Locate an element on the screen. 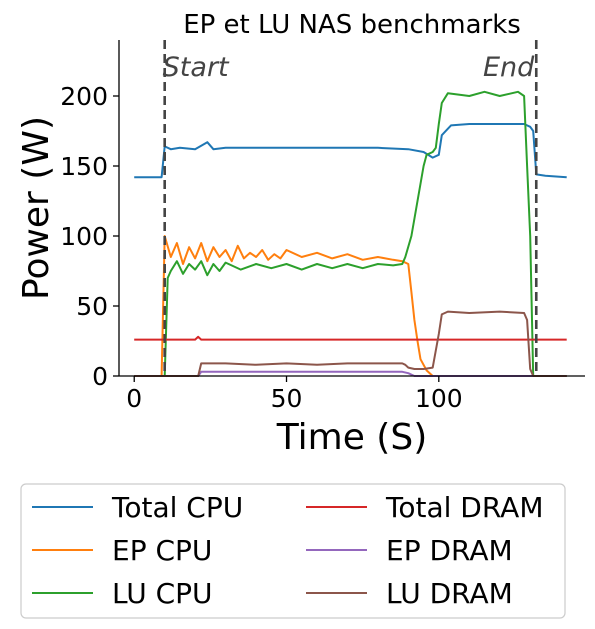  x-ticks: 0 50 100 is located at coordinates (294, 394).